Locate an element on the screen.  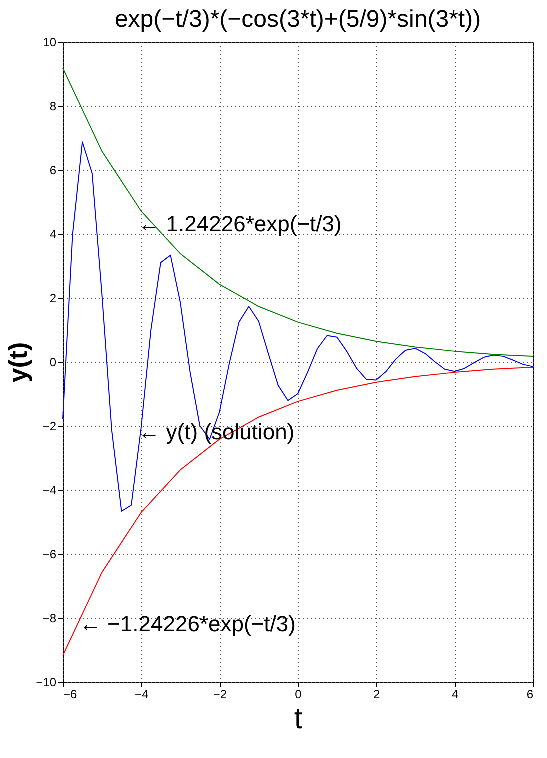
x-tick-label: −4 is located at coordinates (141, 695).